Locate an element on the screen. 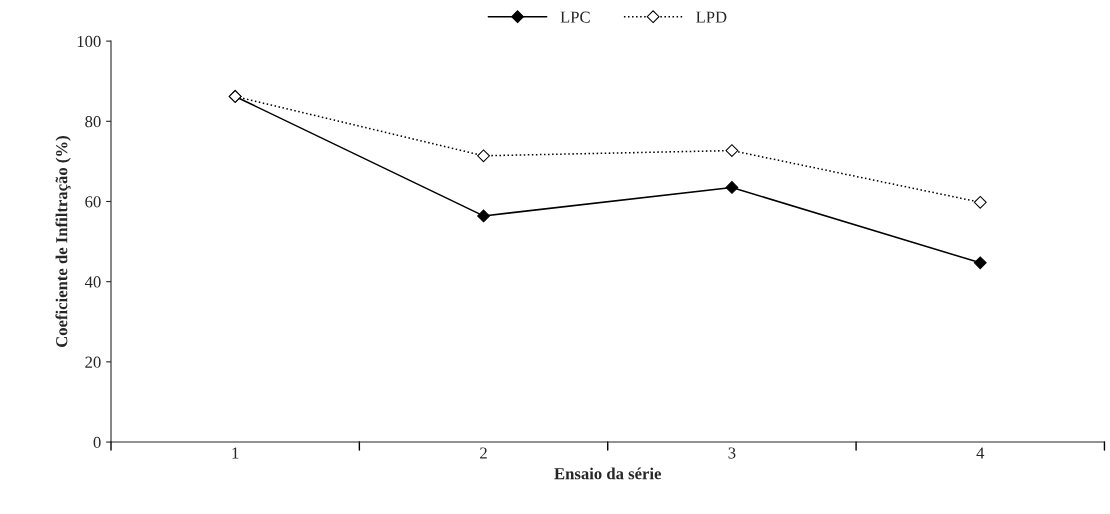  y-tick-label: 40 is located at coordinates (92, 282).